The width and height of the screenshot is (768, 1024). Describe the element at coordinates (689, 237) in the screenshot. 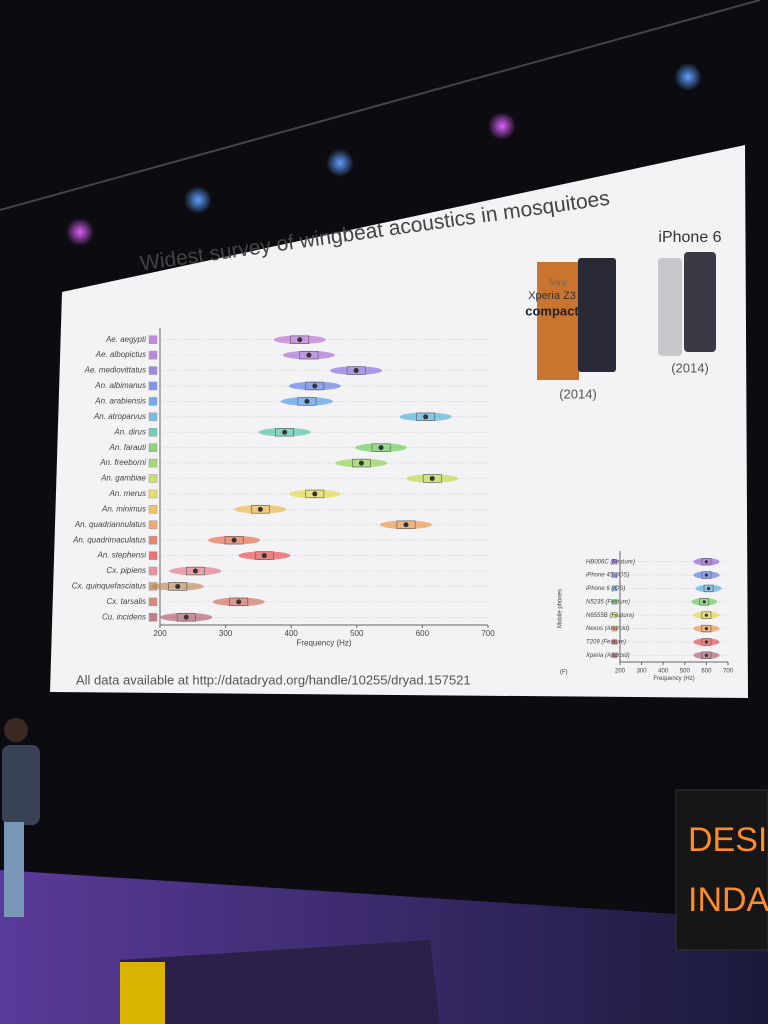

I see `phone-model: iPhone 6` at that location.